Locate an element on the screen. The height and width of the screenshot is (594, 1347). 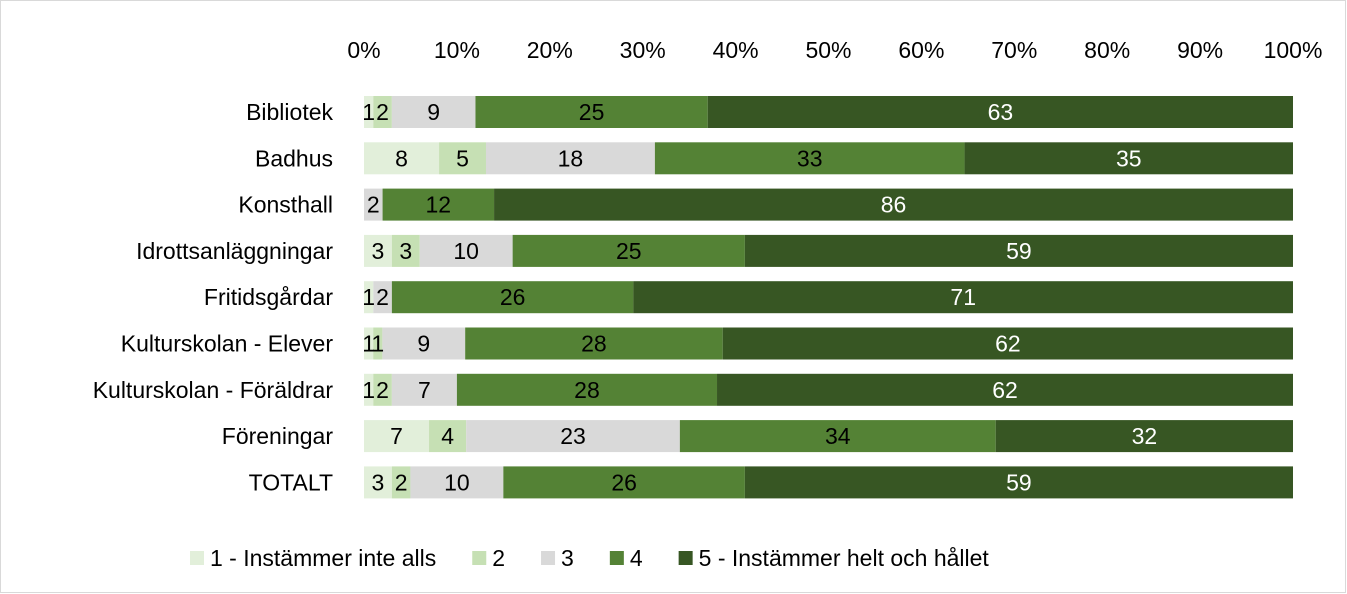
data-label: 33 is located at coordinates (810, 158).